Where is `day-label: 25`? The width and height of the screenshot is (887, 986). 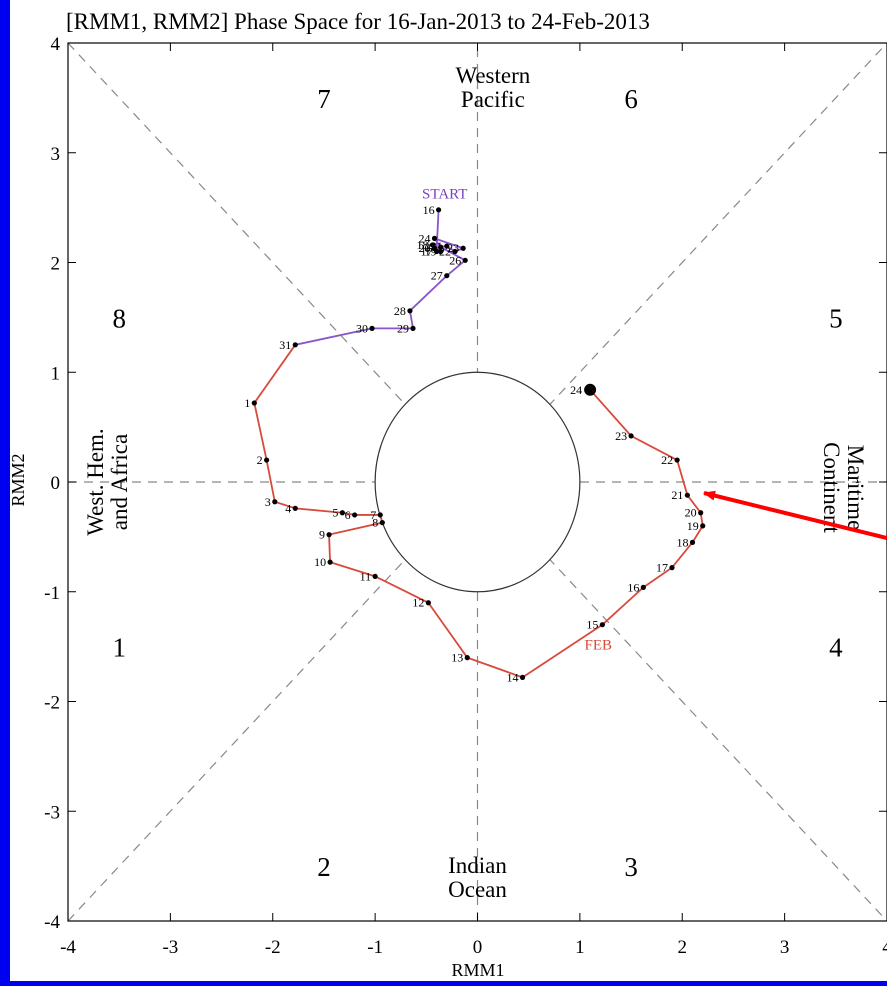
day-label: 25 is located at coordinates (431, 247).